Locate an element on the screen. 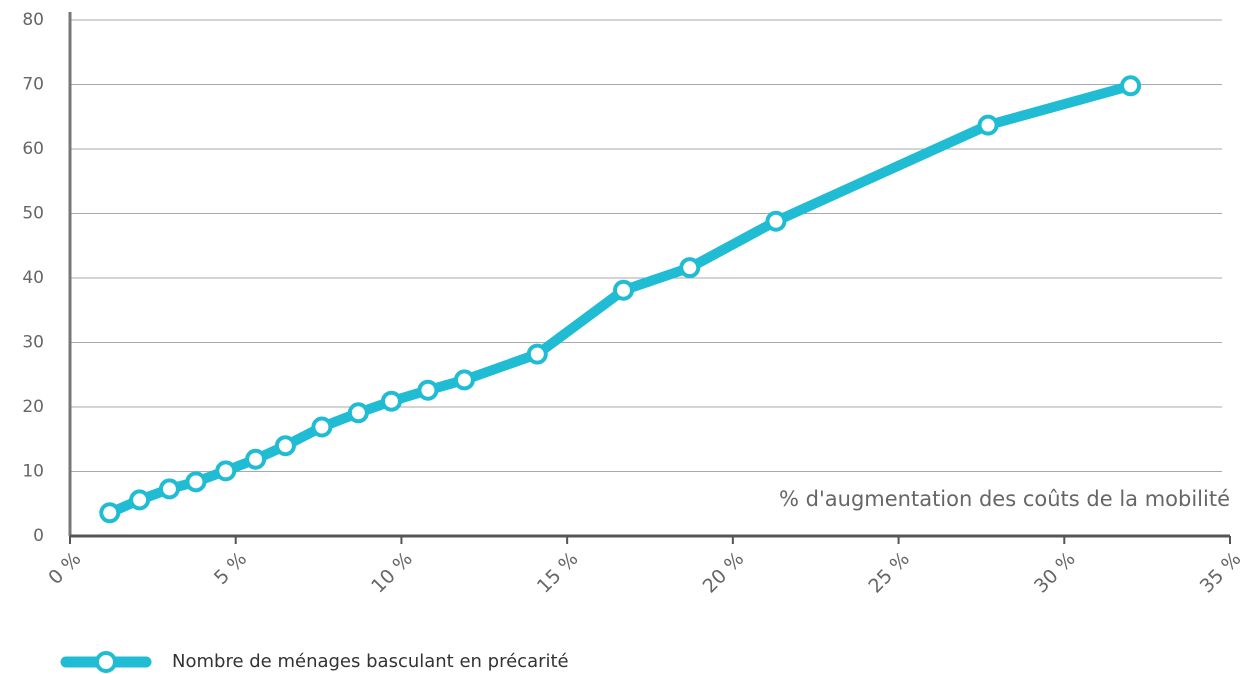  y-tick-label: 20 is located at coordinates (33, 407).